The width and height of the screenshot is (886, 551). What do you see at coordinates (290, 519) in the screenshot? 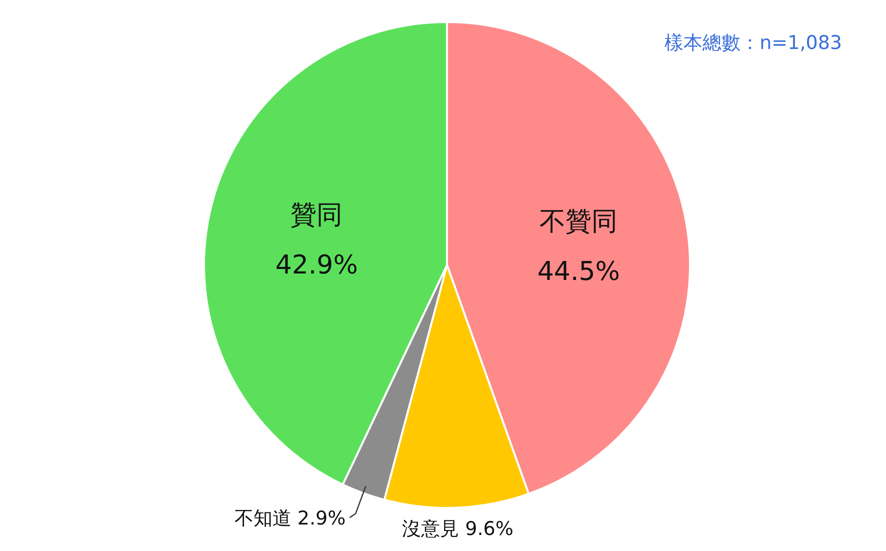
I see `slice-label: 不知道 2.9%` at bounding box center [290, 519].